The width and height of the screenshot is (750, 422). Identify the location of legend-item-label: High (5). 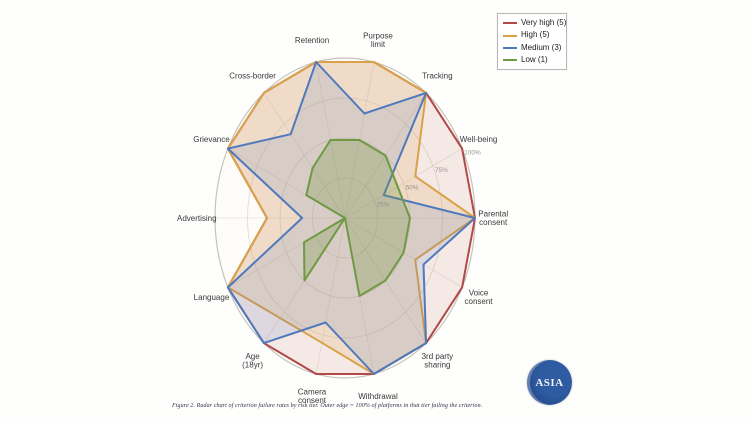
(535, 35).